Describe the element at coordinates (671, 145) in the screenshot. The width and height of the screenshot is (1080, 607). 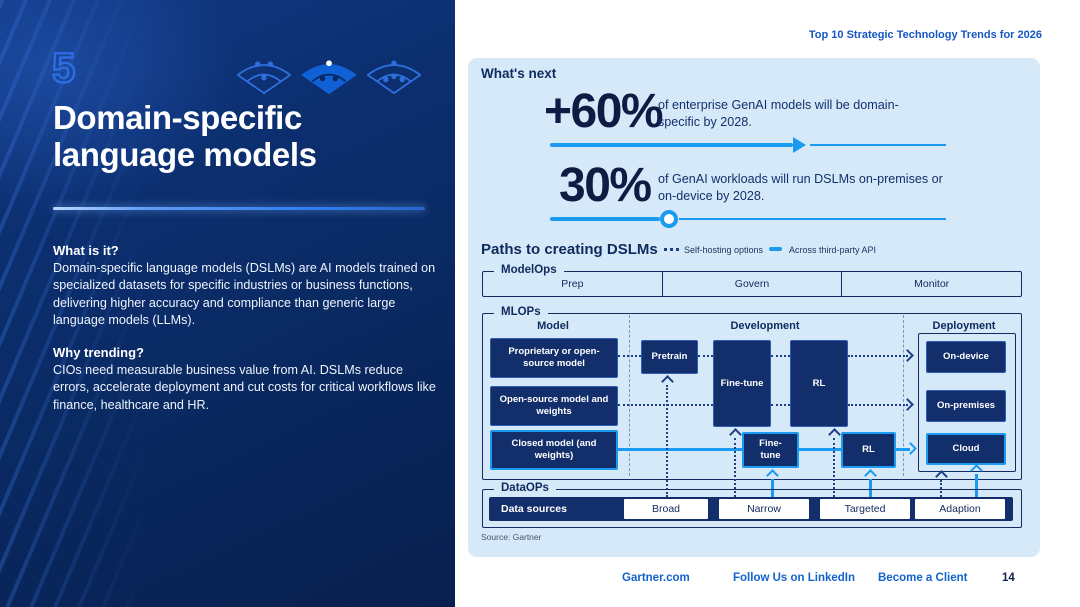
I see `stat1-progress-bar` at that location.